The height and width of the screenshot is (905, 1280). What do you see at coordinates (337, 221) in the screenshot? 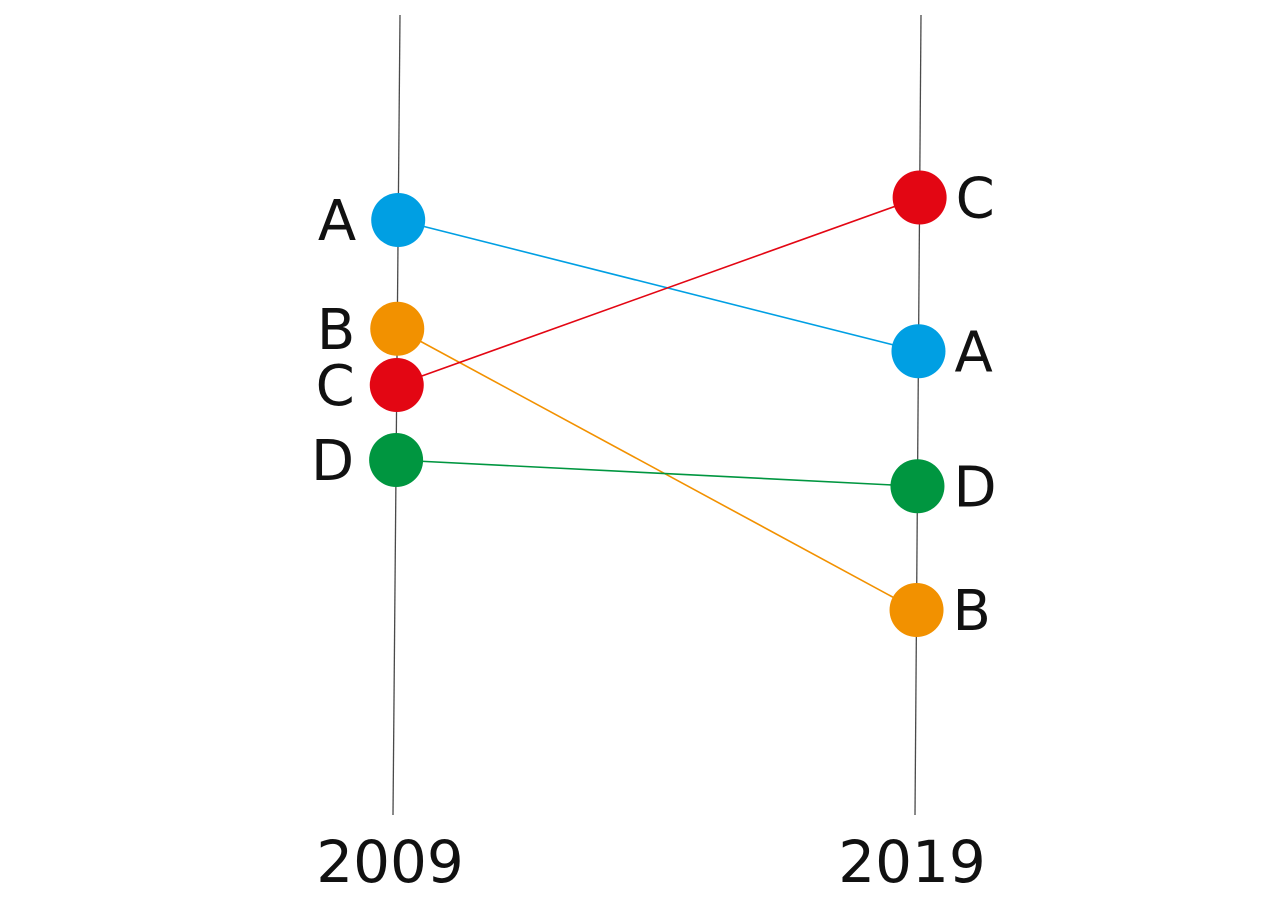
I see `point-label-a-2009: A` at bounding box center [337, 221].